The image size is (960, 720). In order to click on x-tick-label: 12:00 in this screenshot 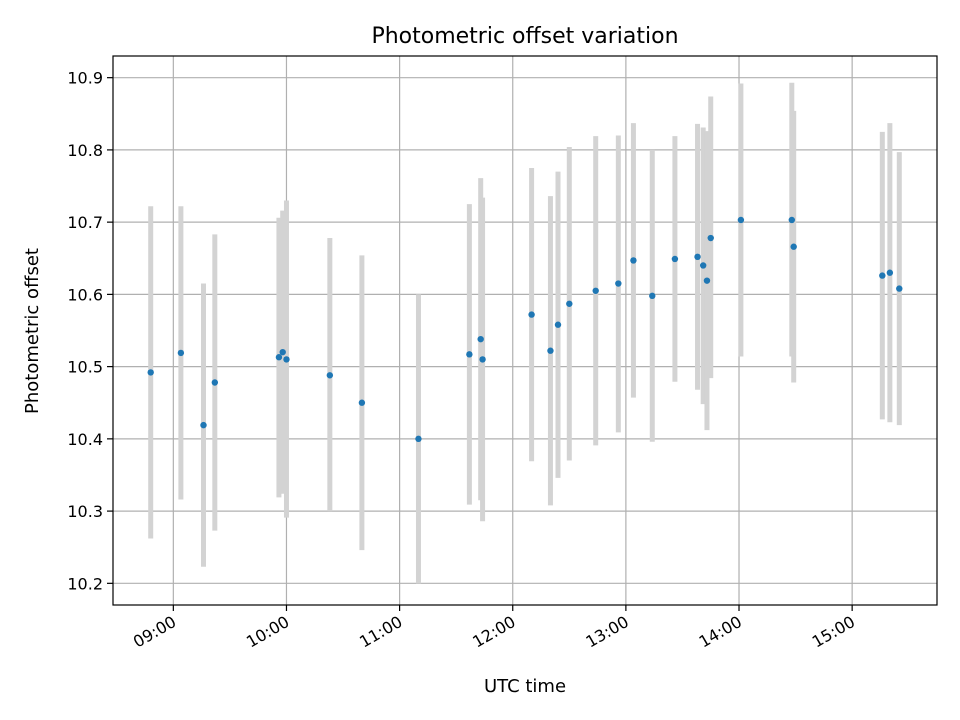, I will do `click(493, 632)`.